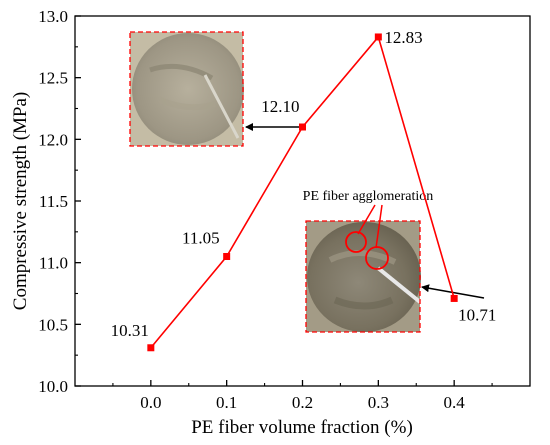 The width and height of the screenshot is (550, 445). Describe the element at coordinates (403, 37) in the screenshot. I see `data-label: 12.83` at that location.